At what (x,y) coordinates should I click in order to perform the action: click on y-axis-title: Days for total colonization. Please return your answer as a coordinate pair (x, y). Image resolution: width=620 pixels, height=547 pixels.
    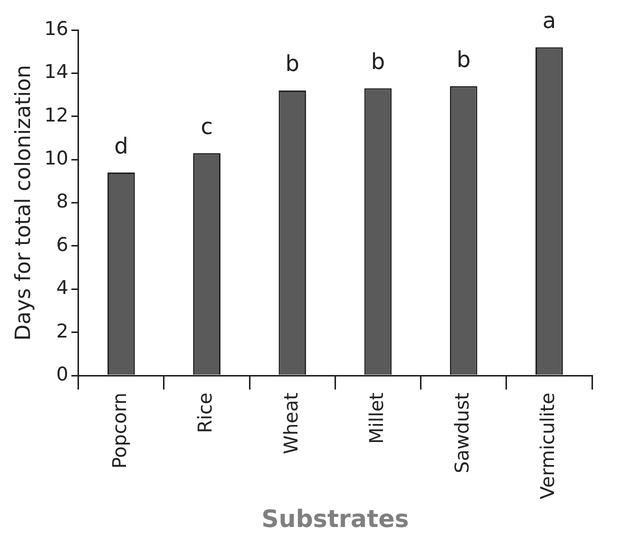
    Looking at the image, I should click on (23, 202).